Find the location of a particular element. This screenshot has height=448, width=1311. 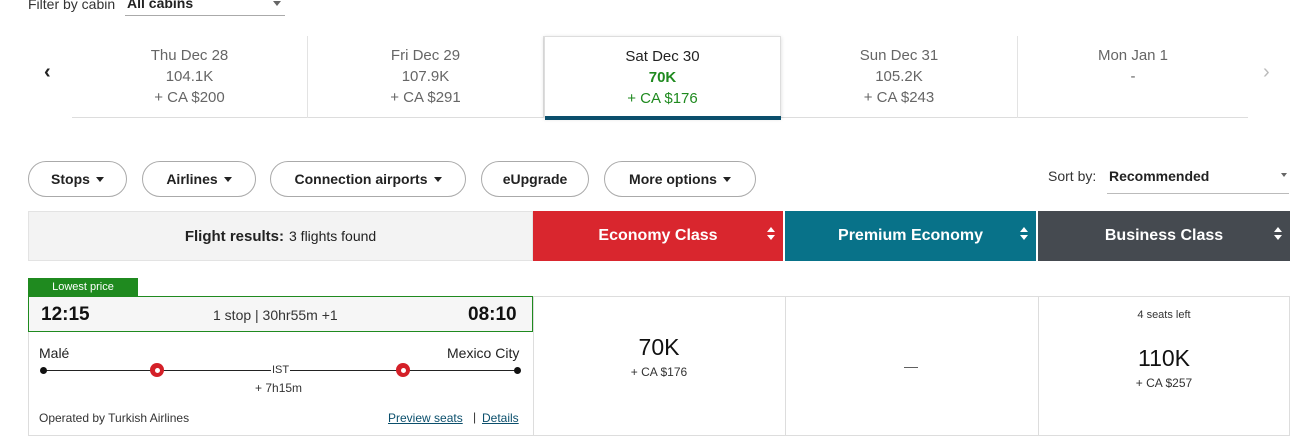

business-class-header: Business Class is located at coordinates (1164, 236).